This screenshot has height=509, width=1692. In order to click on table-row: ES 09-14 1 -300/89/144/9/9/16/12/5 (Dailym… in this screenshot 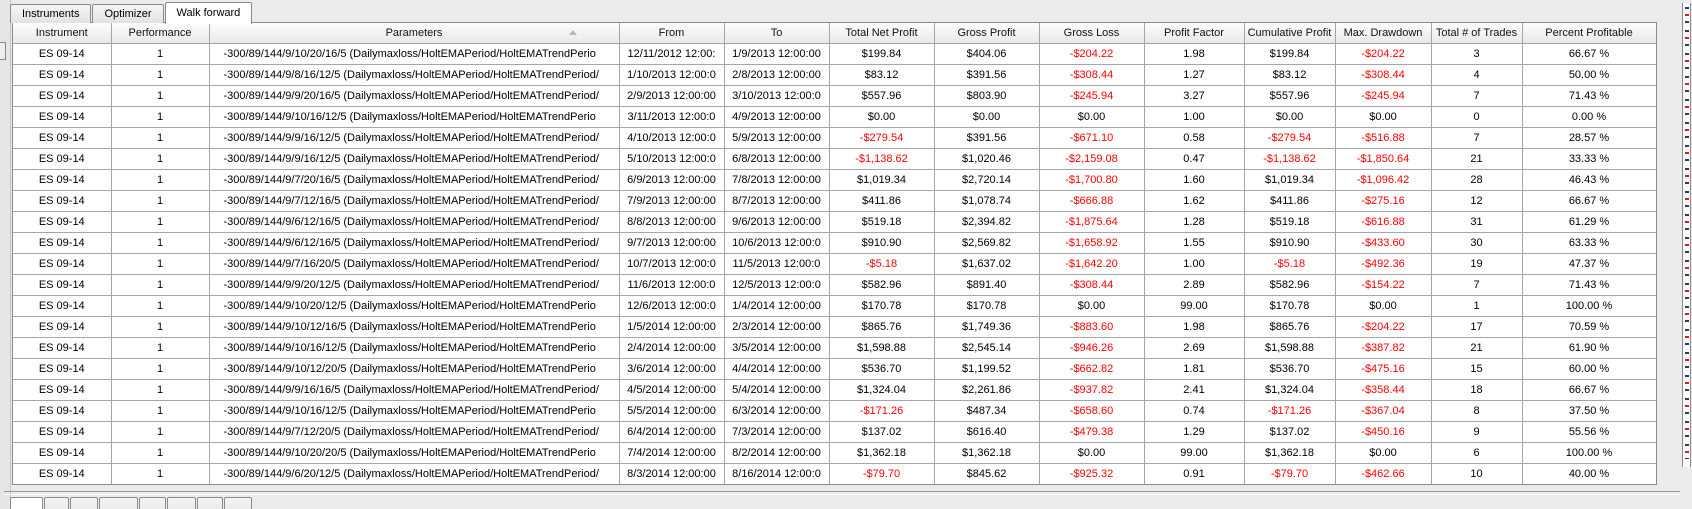, I will do `click(834, 137)`.